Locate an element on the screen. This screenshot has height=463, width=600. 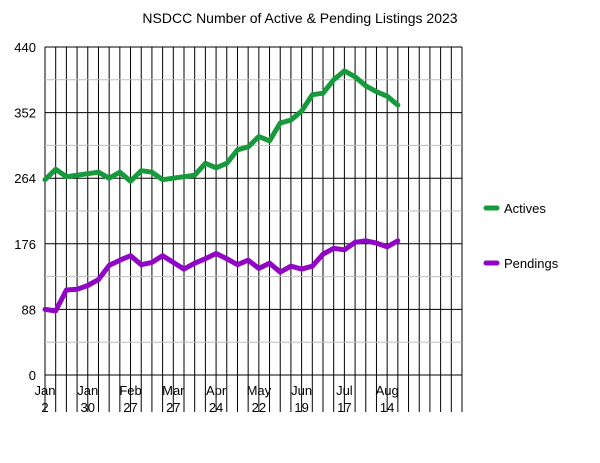
series-line-actives is located at coordinates (221, 126).